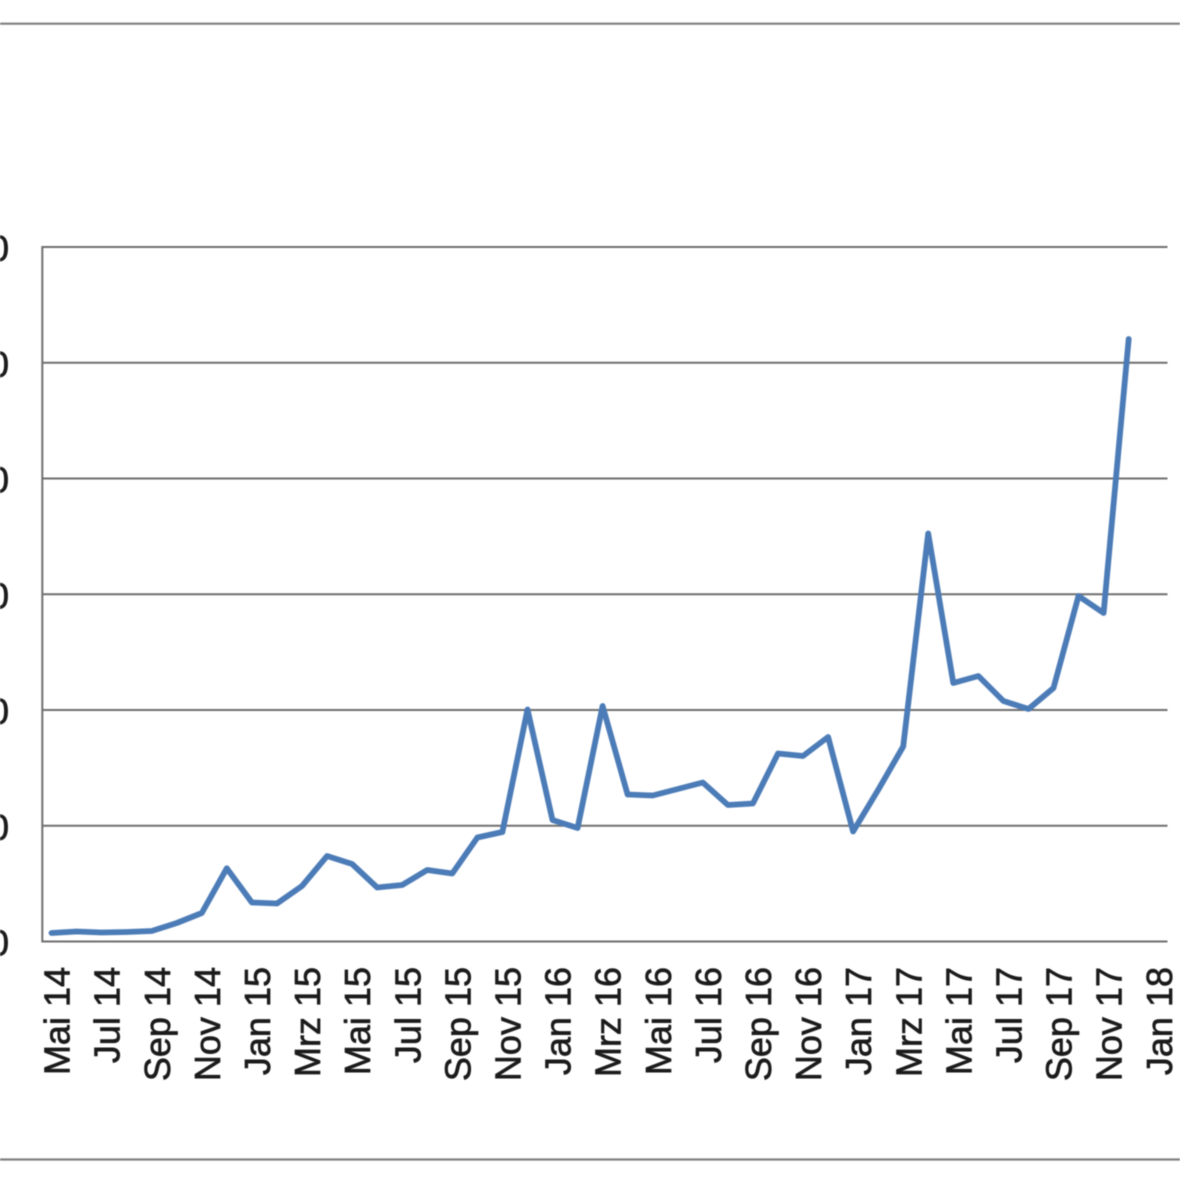 This screenshot has height=1180, width=1180. Describe the element at coordinates (157, 1024) in the screenshot. I see `svg-text: Sep 14` at that location.